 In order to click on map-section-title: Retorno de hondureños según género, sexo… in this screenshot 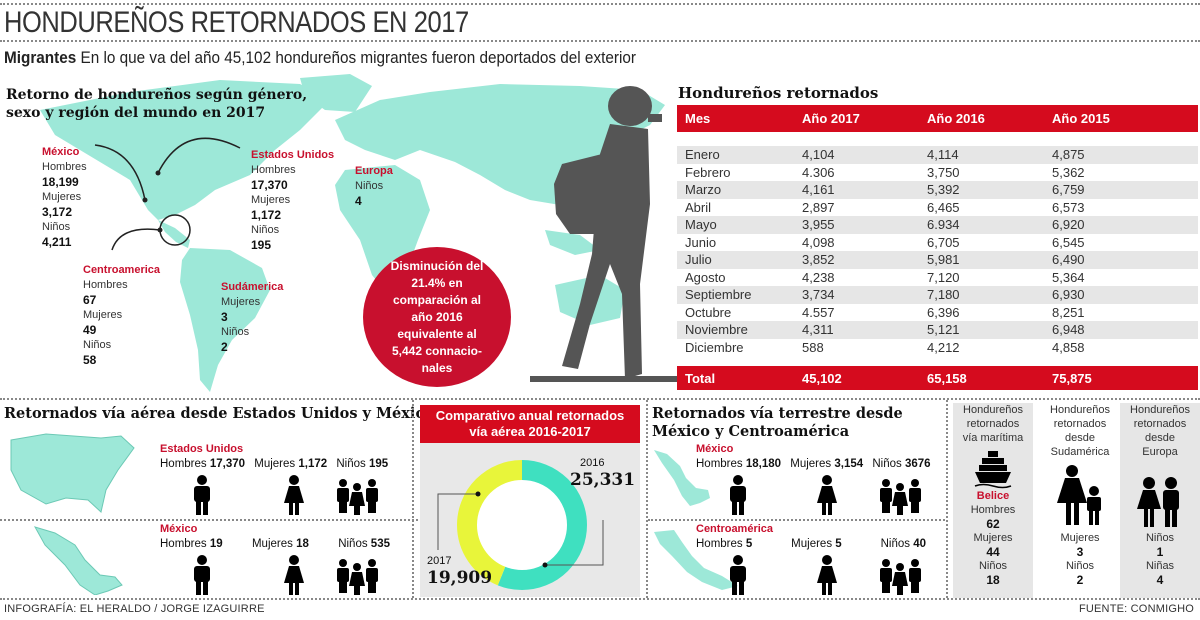, I will do `click(156, 104)`.